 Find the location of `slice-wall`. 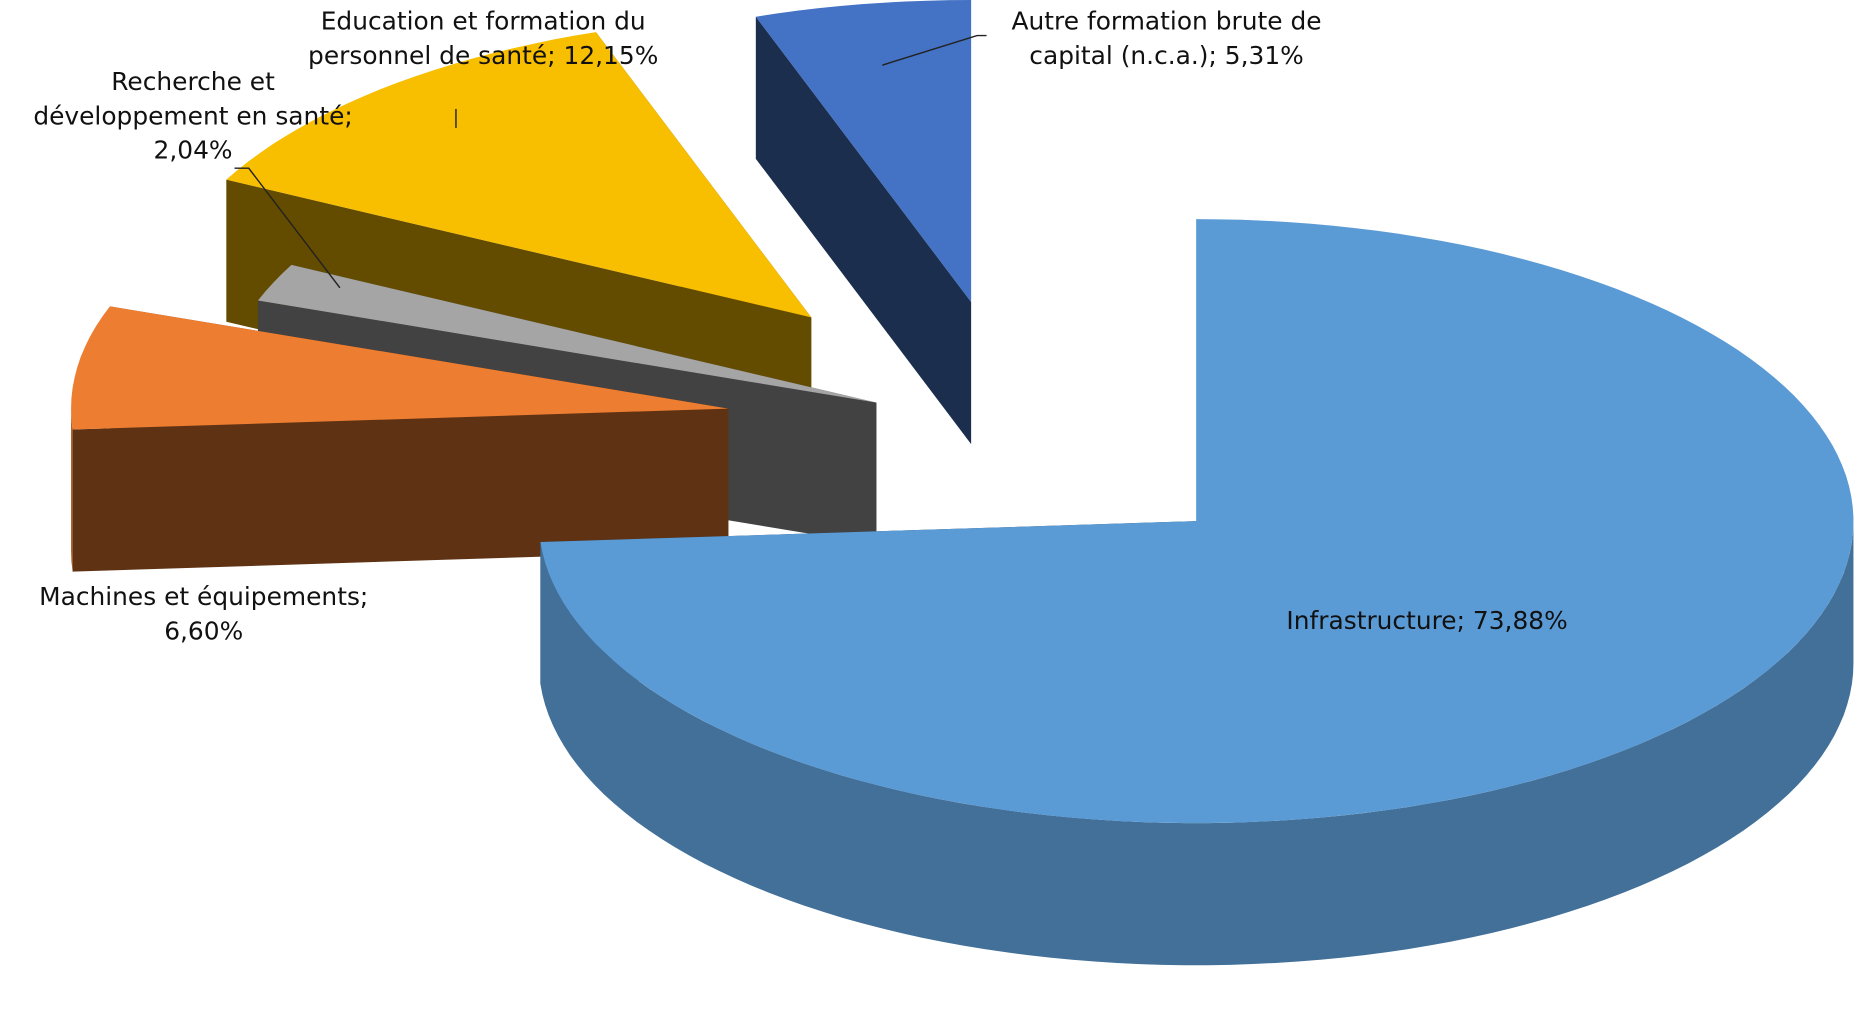

slice-wall is located at coordinates (72, 490).